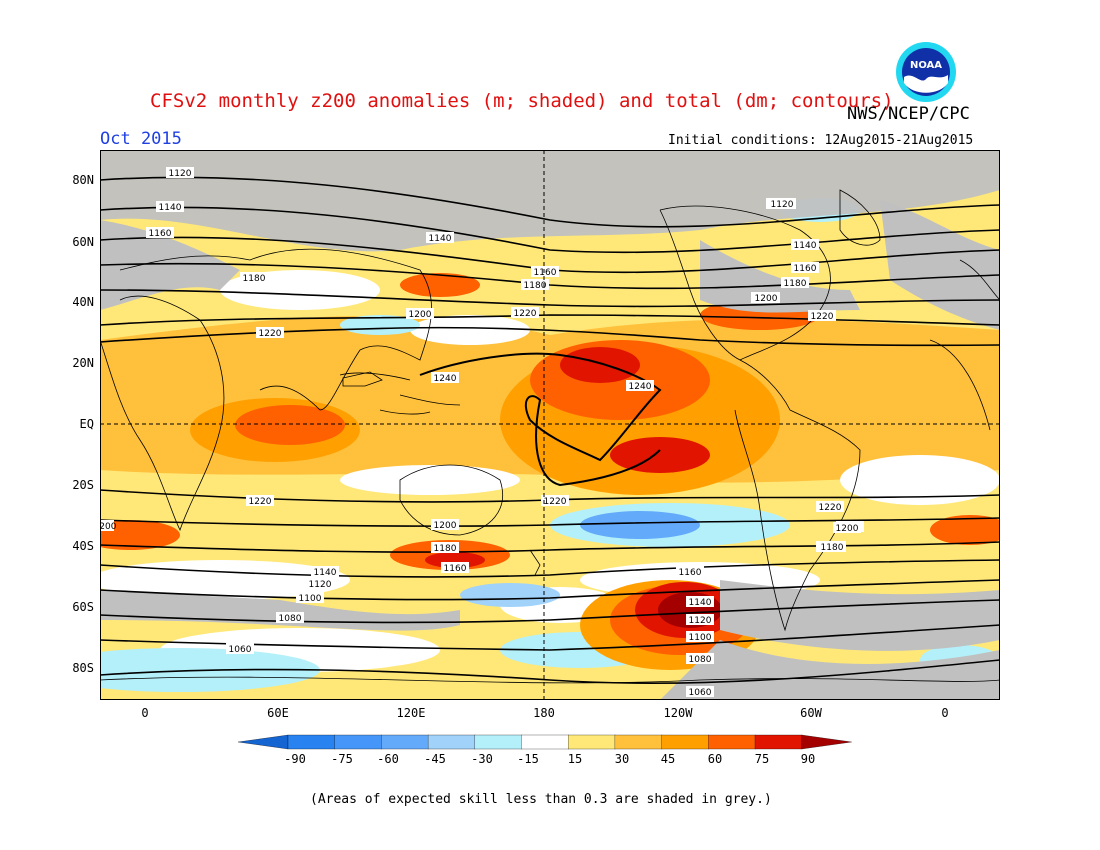 The image size is (1100, 850). What do you see at coordinates (926, 72) in the screenshot?
I see `noaa-logo-icon: NOAA` at bounding box center [926, 72].